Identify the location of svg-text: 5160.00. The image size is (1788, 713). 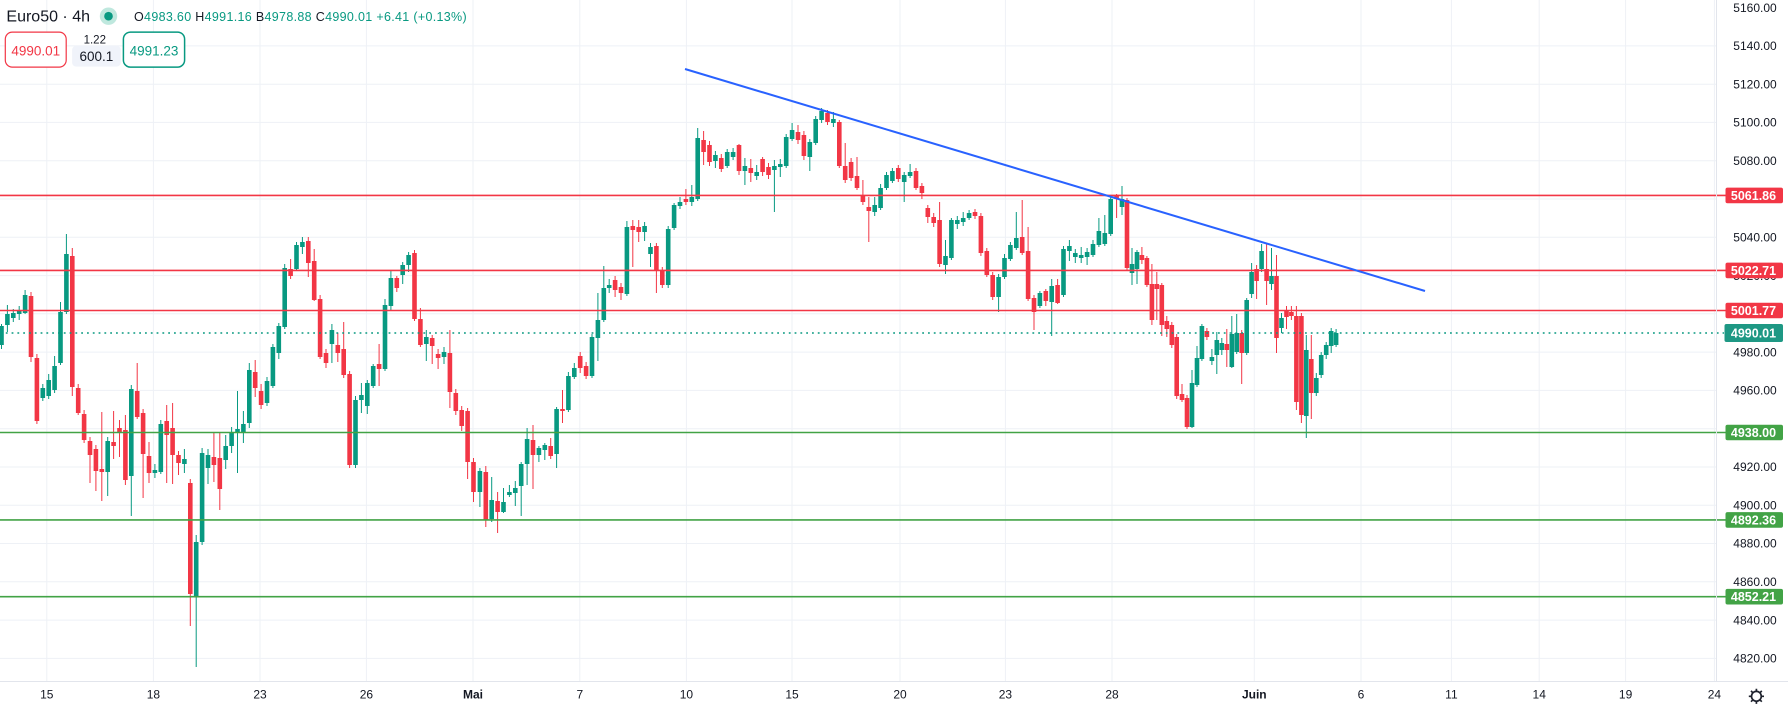
(1755, 8).